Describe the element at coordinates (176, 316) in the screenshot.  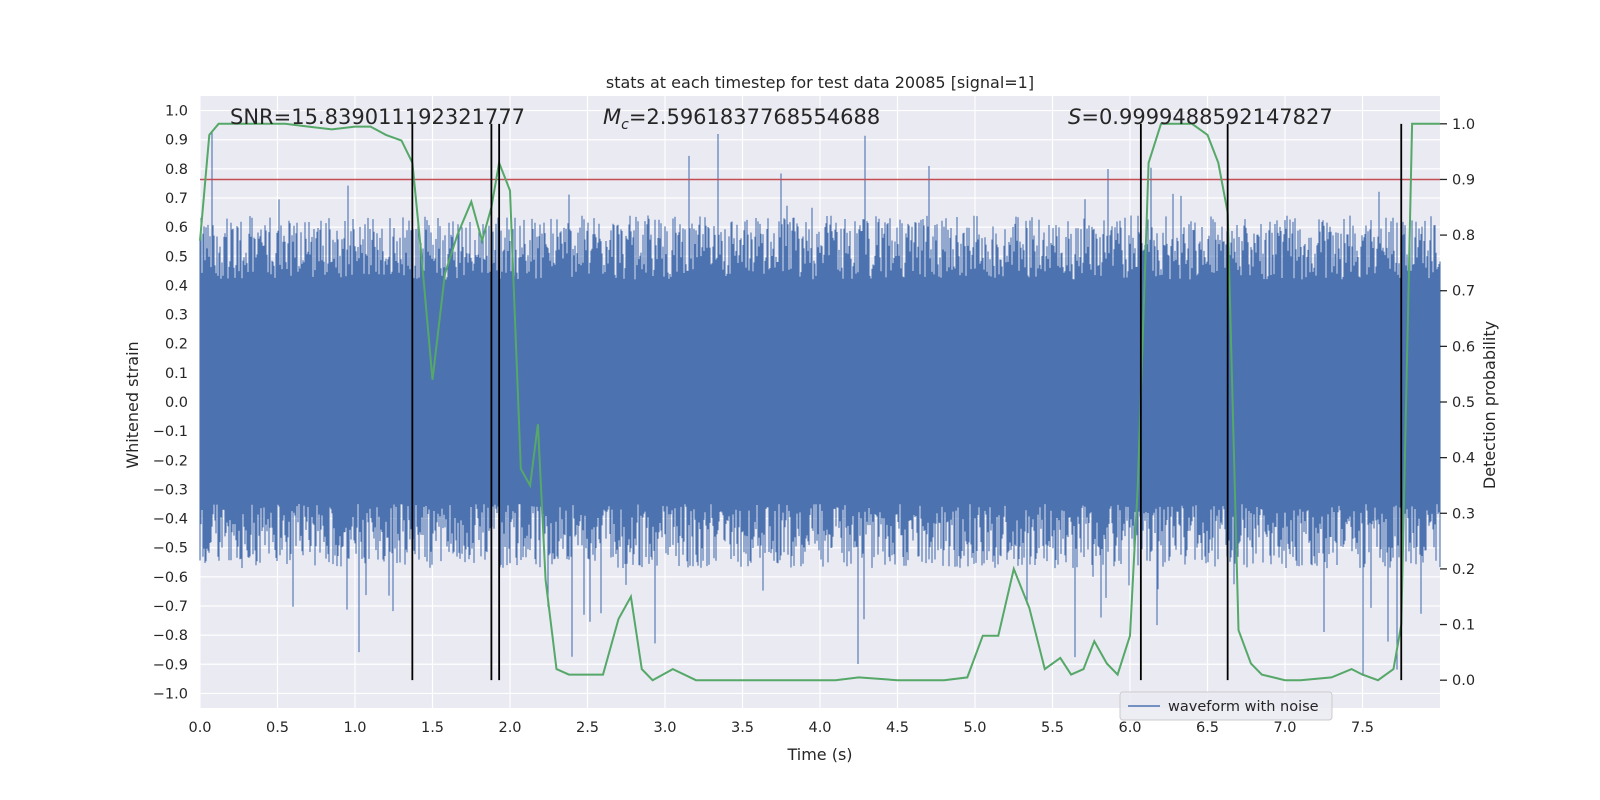
I see `y-left-tick-label: 0.3` at that location.